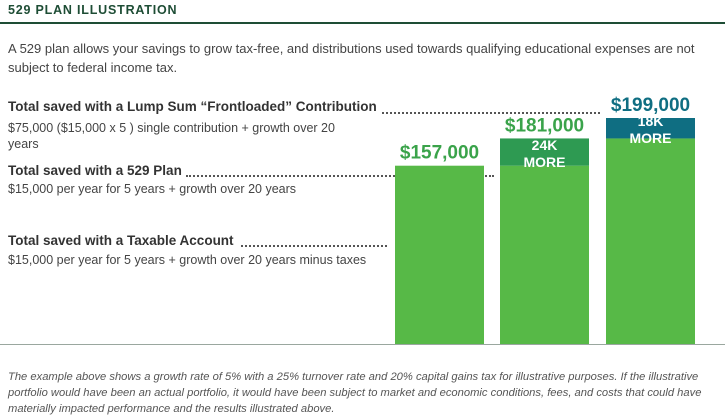  Describe the element at coordinates (121, 240) in the screenshot. I see `row-title-taxable: Total saved with a Taxable Account` at that location.